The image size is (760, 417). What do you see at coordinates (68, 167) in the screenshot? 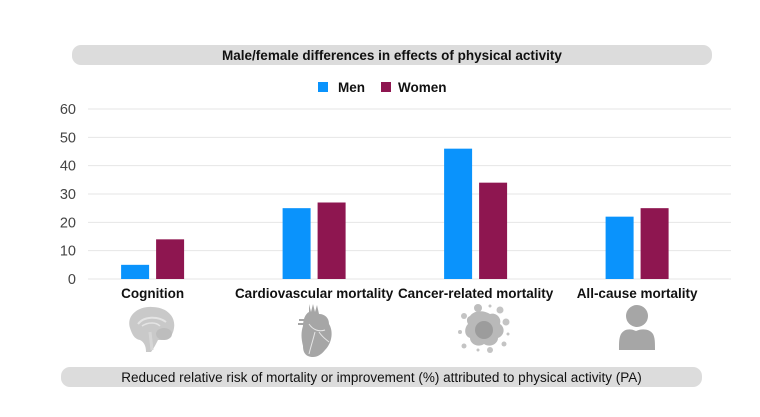
I see `y-tick-label: 40` at bounding box center [68, 167].